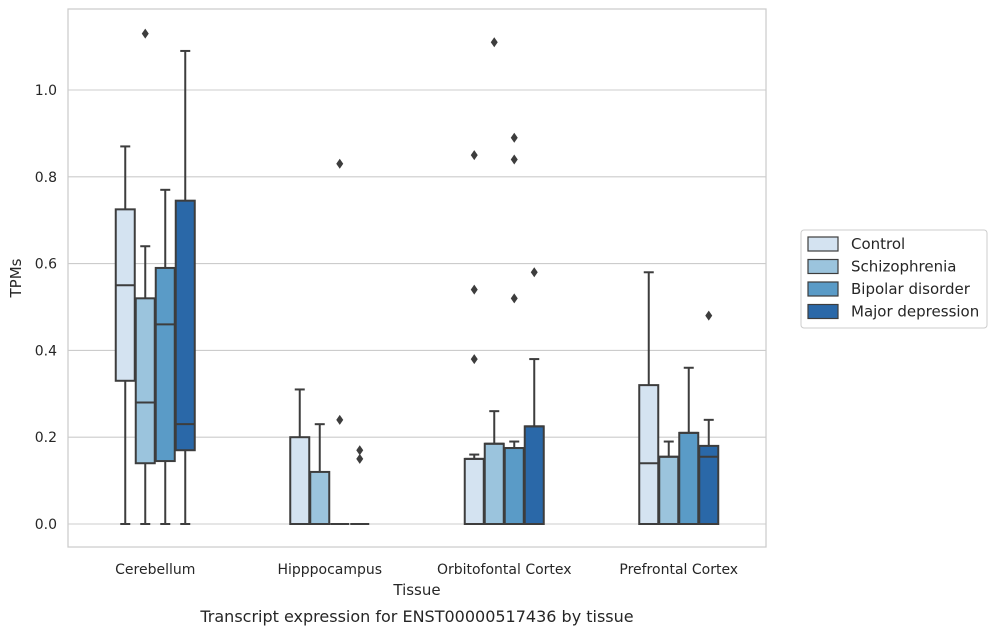 The image size is (997, 634). I want to click on x-tick-label: Prefrontal Cortex, so click(678, 570).